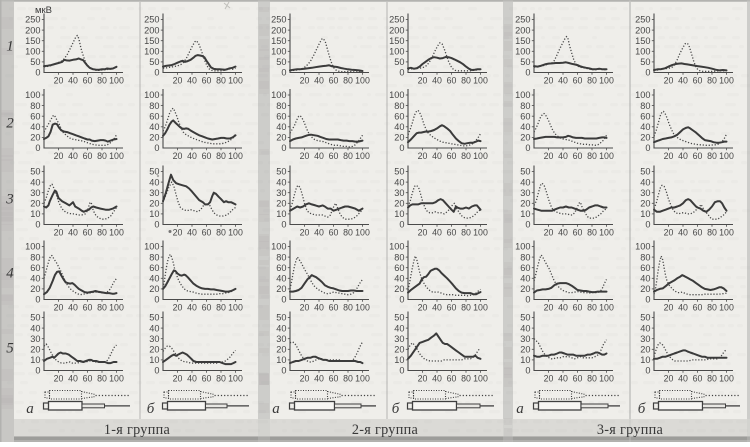 Image resolution: width=750 pixels, height=447 pixels. What do you see at coordinates (642, 409) in the screenshot?
I see `svg-text: б` at bounding box center [642, 409].